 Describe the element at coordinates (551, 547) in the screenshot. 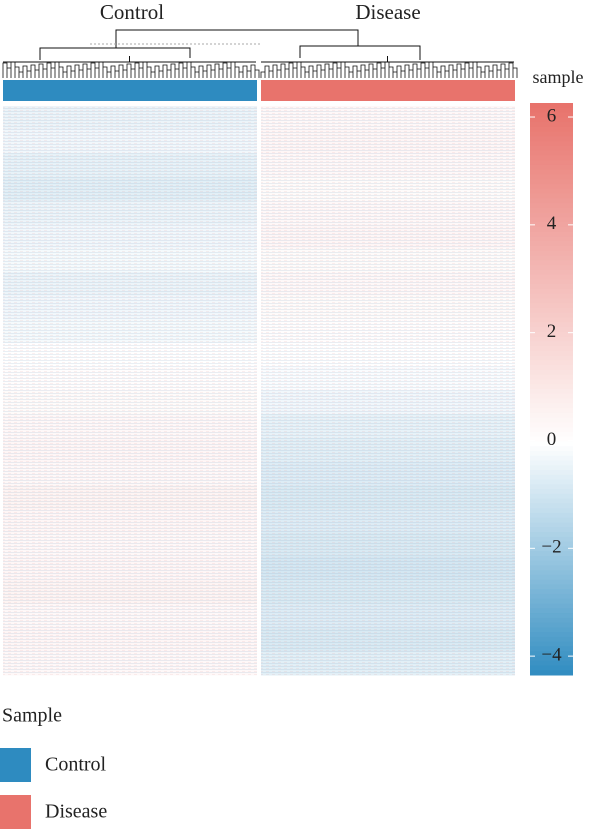

I see `colorbar-tick-label: −2` at that location.